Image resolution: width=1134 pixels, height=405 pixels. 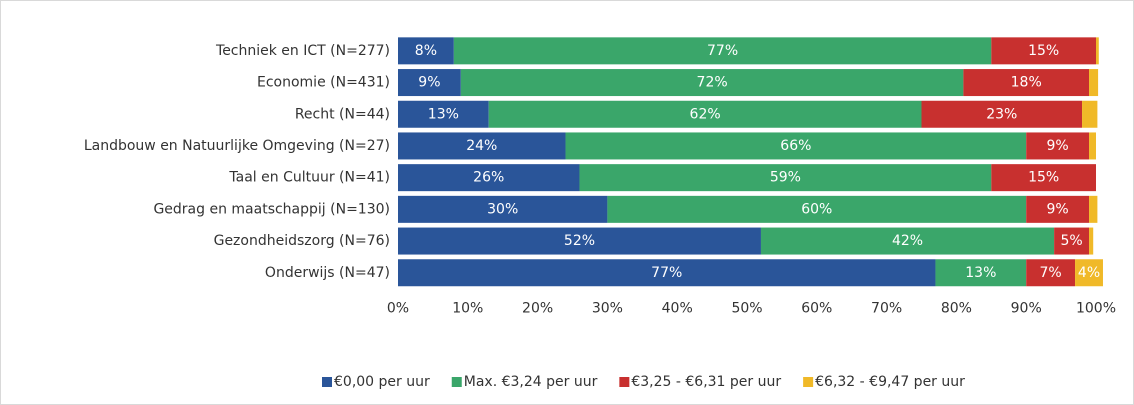 I want to click on legend-label: Max. €3,24 per uur, so click(x=531, y=382).